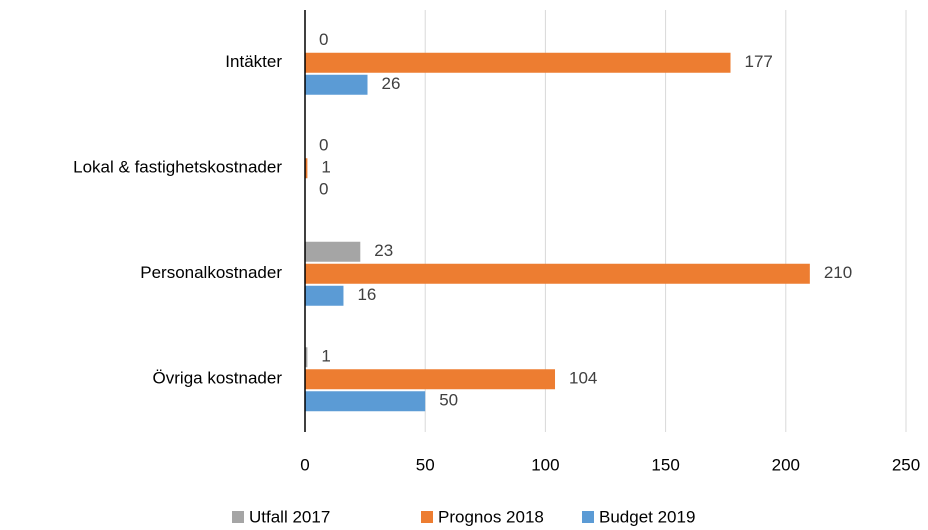  Describe the element at coordinates (211, 272) in the screenshot. I see `category-label: Personalkostnader` at that location.